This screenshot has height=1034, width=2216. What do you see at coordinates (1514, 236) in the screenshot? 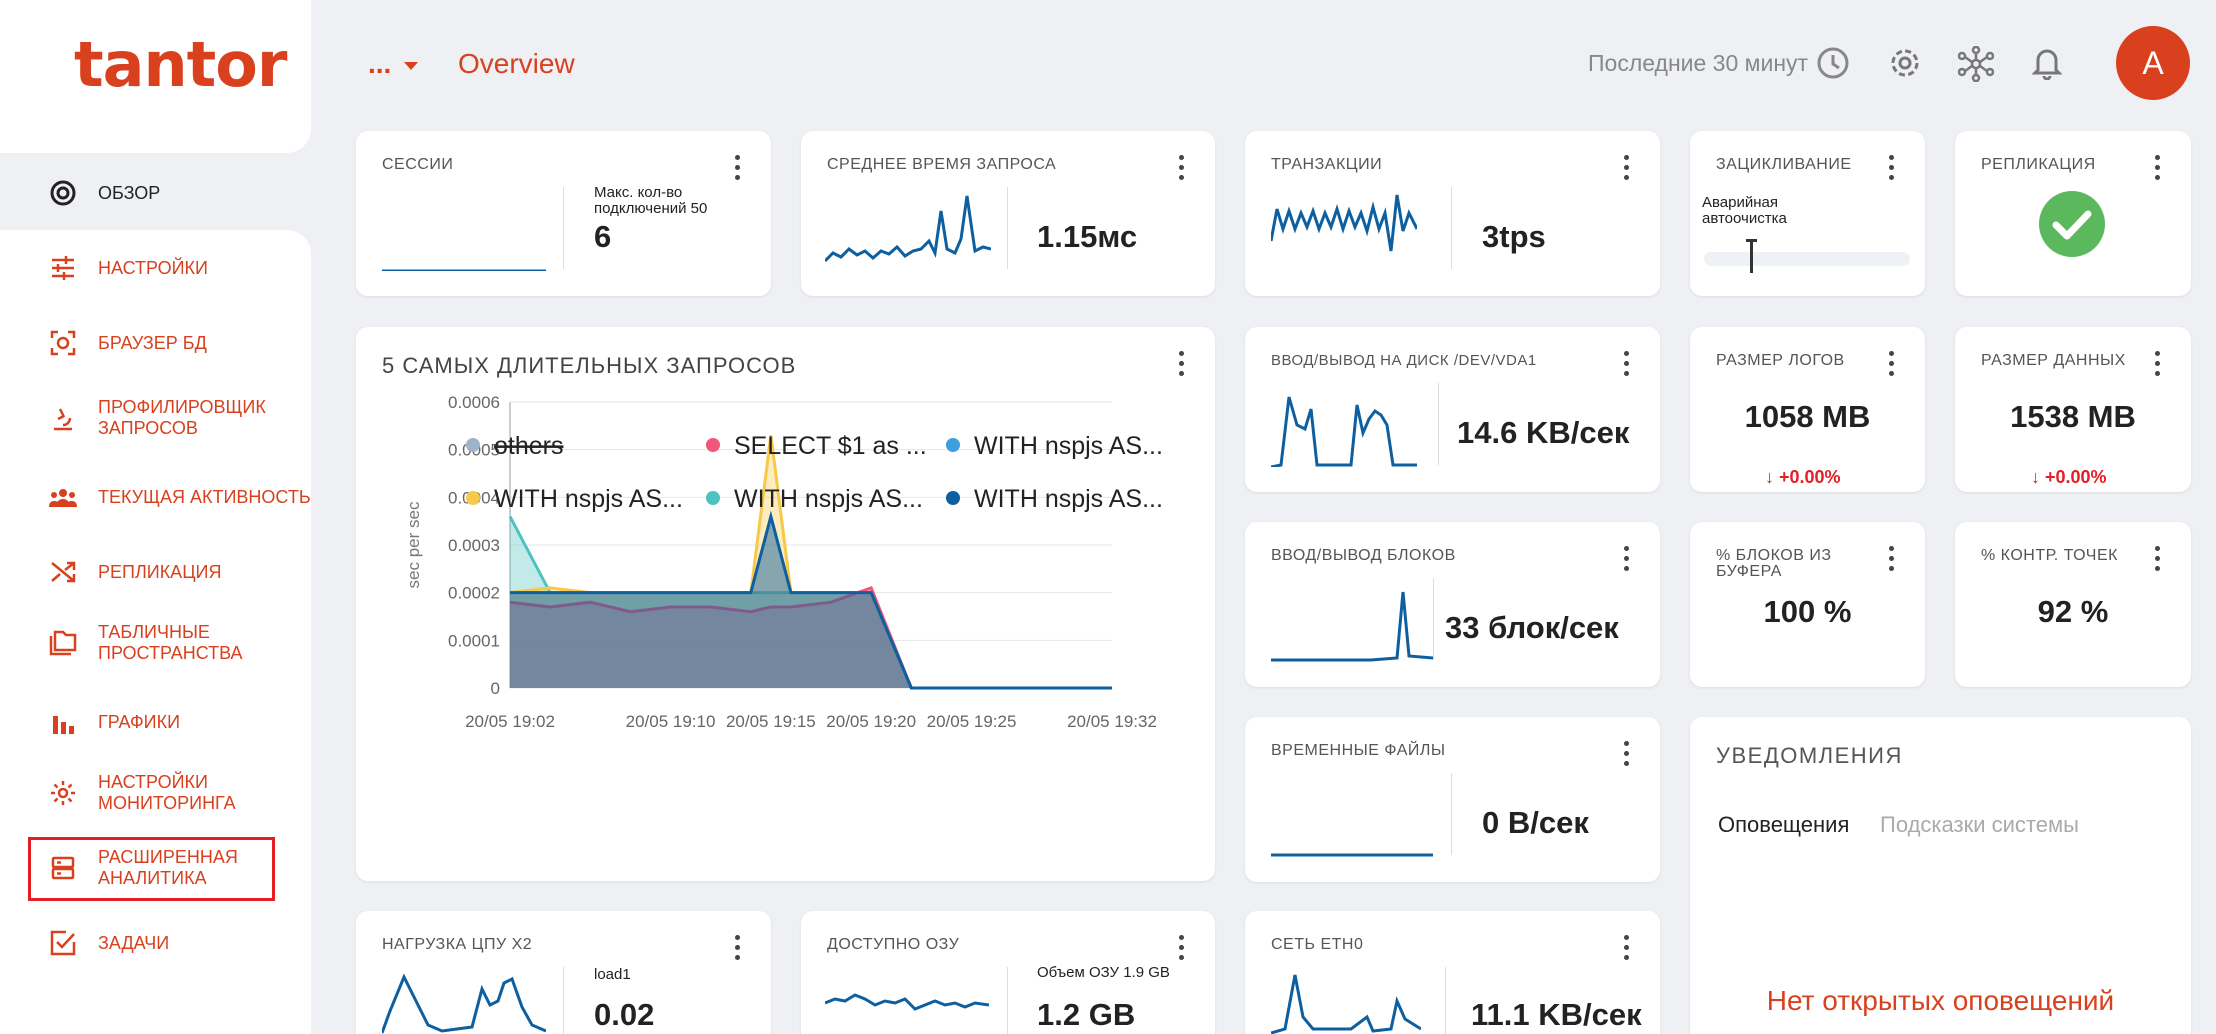
I see `transactions-value: 3tps` at bounding box center [1514, 236].